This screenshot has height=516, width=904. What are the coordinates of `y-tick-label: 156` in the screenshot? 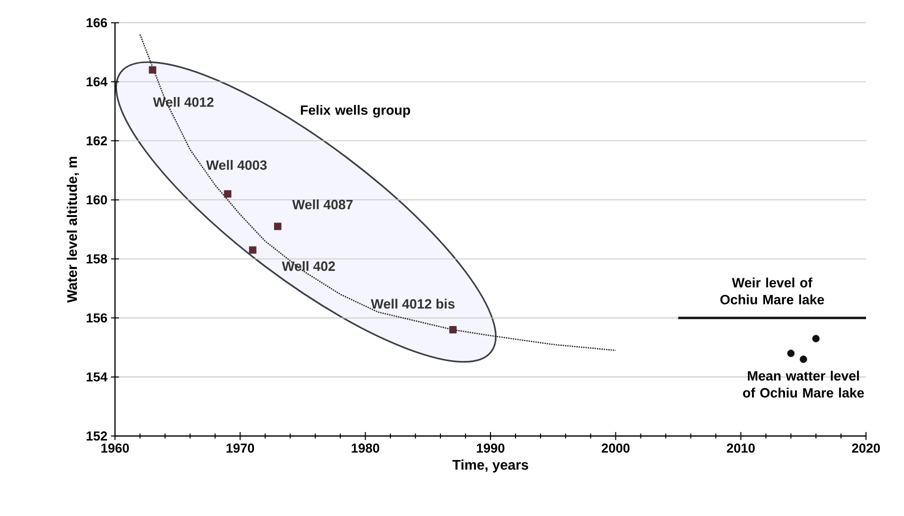 It's located at (97, 317).